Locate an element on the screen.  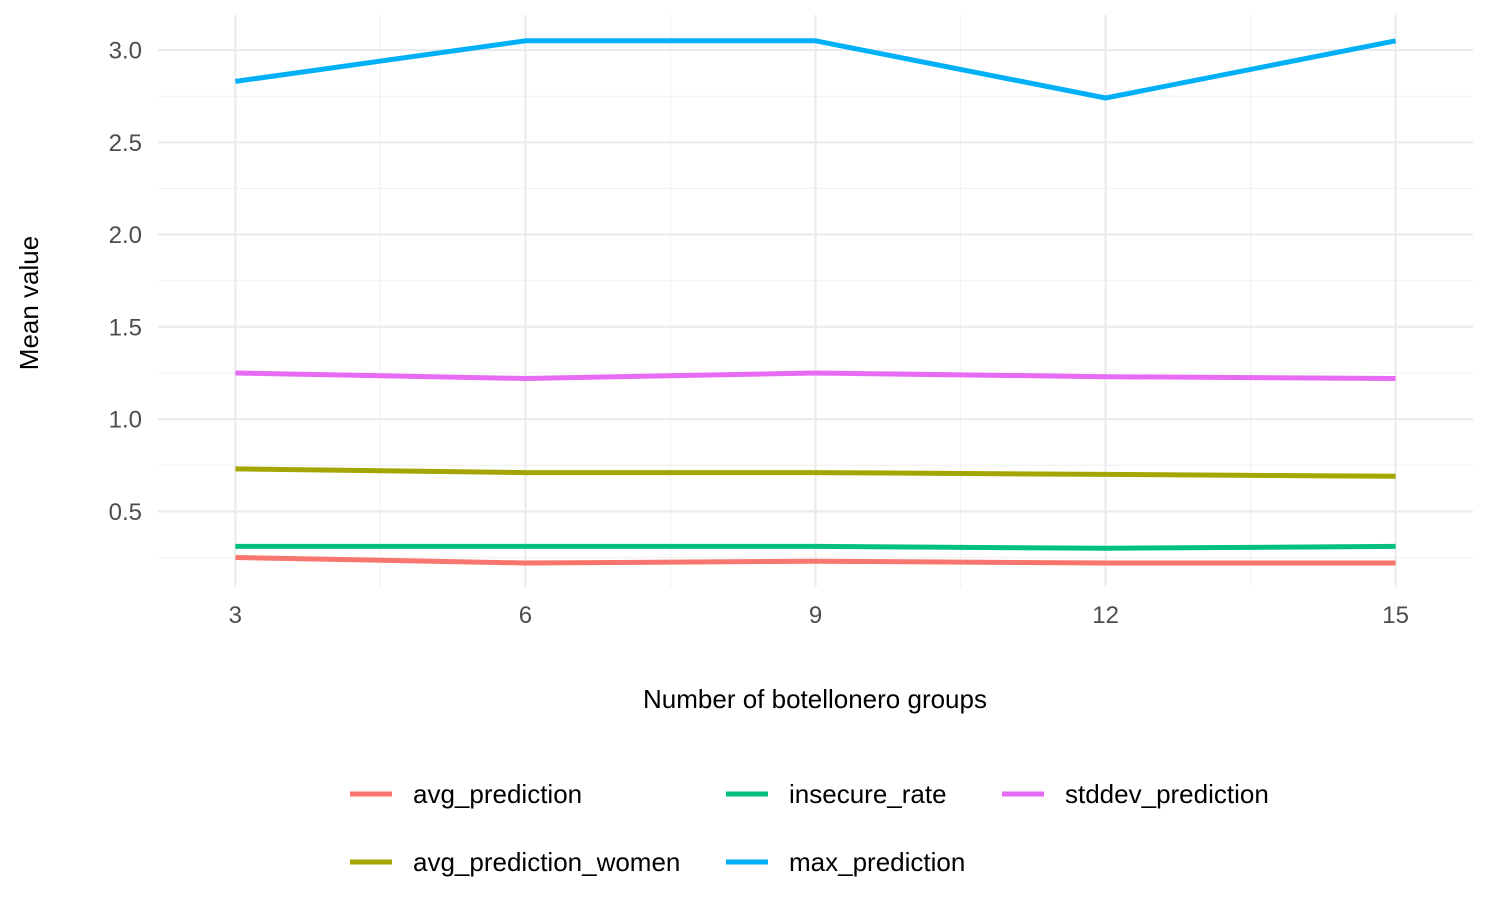
y-tick-label: 1.5 is located at coordinates (125, 327).